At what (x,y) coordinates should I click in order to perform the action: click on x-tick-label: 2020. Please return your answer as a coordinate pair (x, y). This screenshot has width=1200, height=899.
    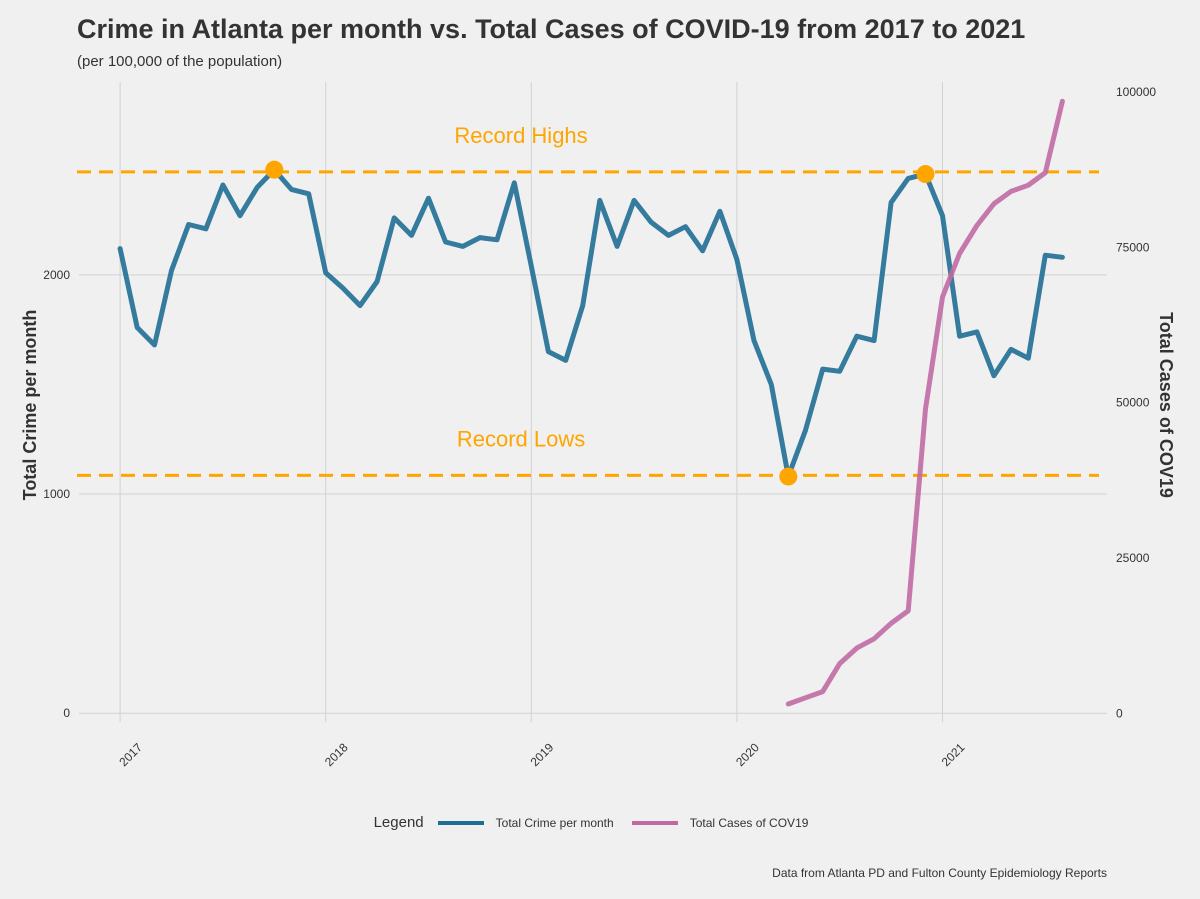
    Looking at the image, I should click on (747, 754).